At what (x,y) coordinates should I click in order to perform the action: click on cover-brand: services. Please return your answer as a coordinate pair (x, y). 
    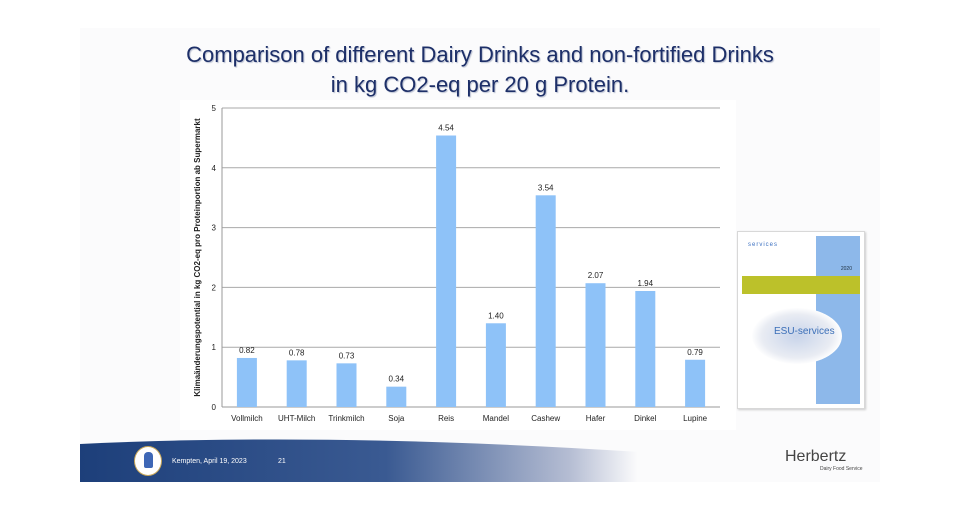
    Looking at the image, I should click on (763, 245).